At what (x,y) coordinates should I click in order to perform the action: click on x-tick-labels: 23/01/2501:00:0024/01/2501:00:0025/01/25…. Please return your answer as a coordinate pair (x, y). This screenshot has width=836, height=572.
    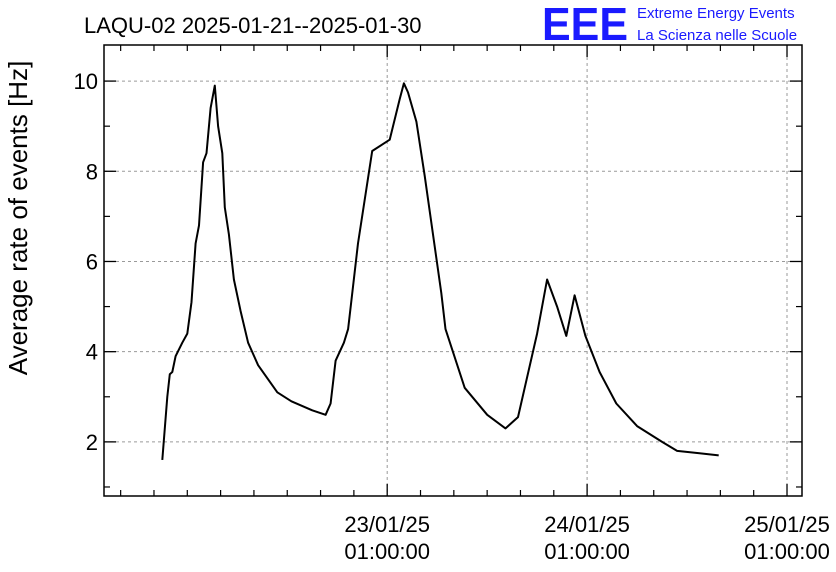
    Looking at the image, I should click on (586, 538).